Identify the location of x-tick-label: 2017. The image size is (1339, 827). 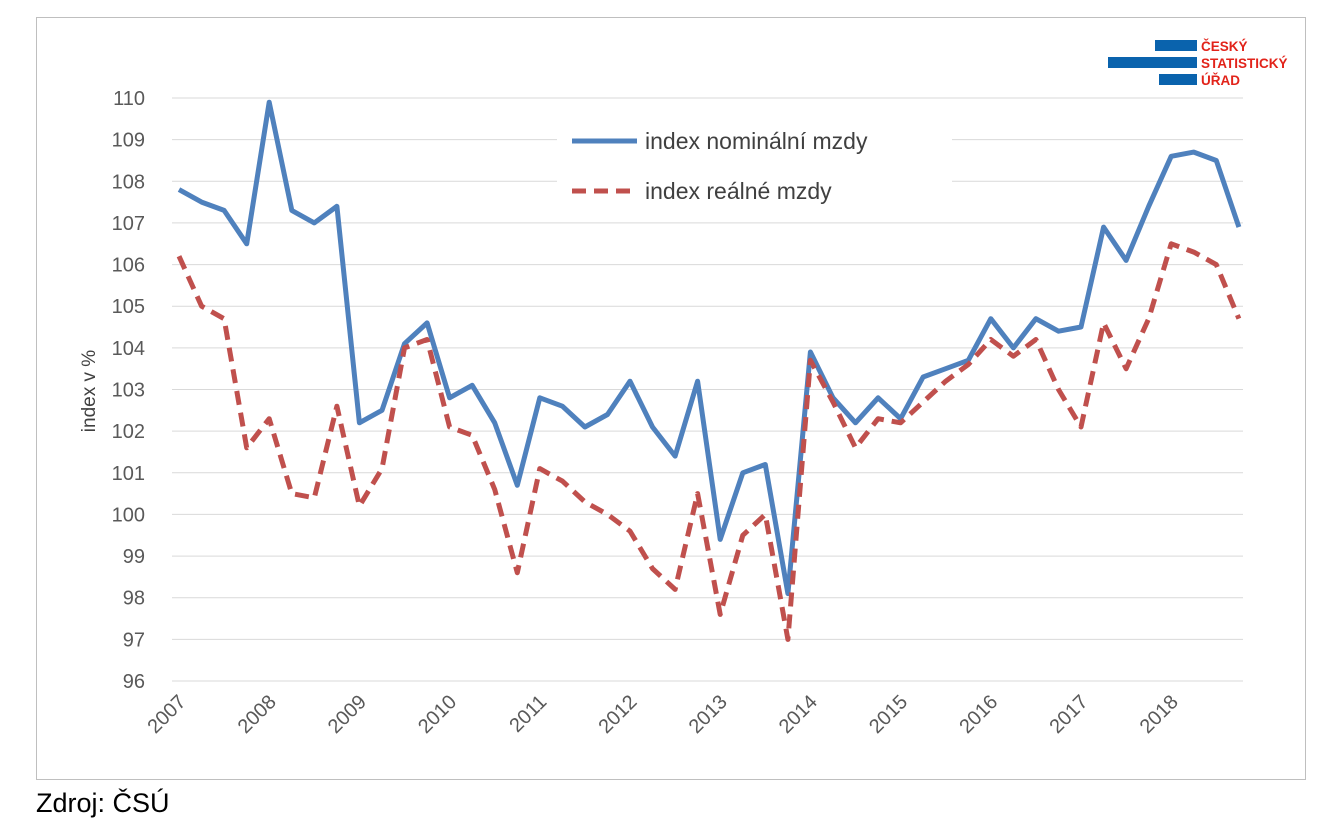
(1069, 714).